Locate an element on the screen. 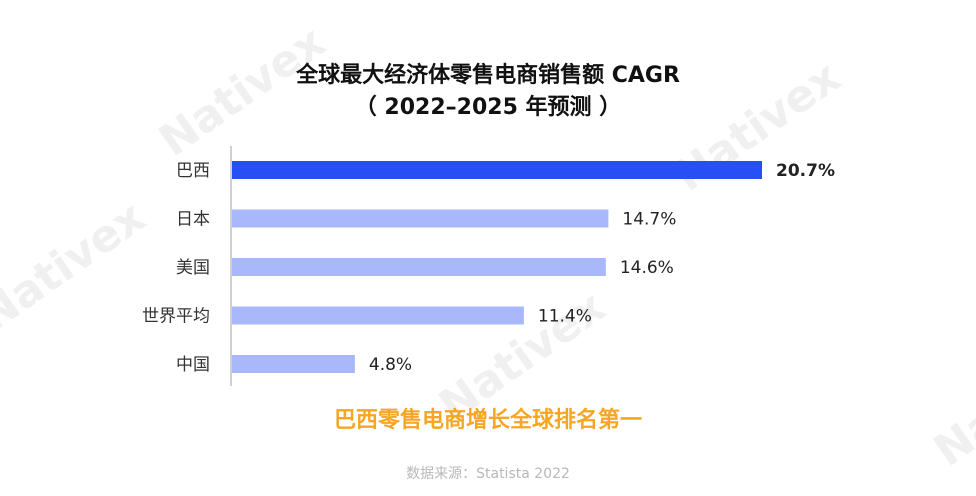  chart-subtitle: （ 2022–2025 年预测 ） is located at coordinates (488, 107).